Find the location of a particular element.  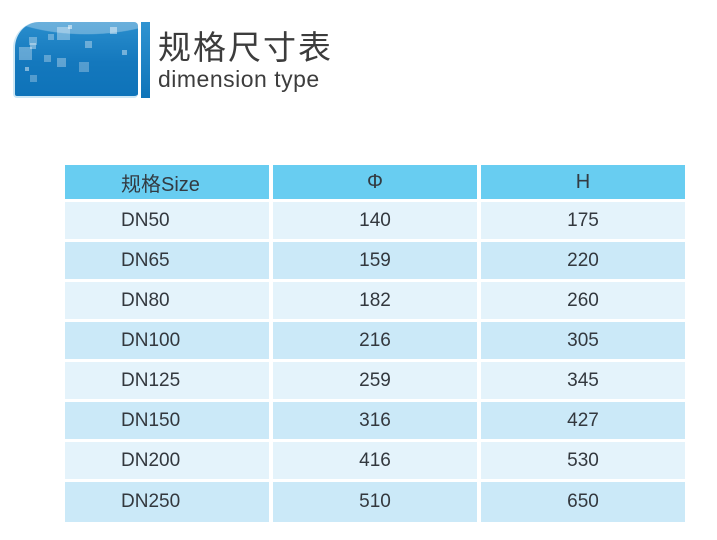

table-row-dn200: DN200 416 530 is located at coordinates (375, 462).